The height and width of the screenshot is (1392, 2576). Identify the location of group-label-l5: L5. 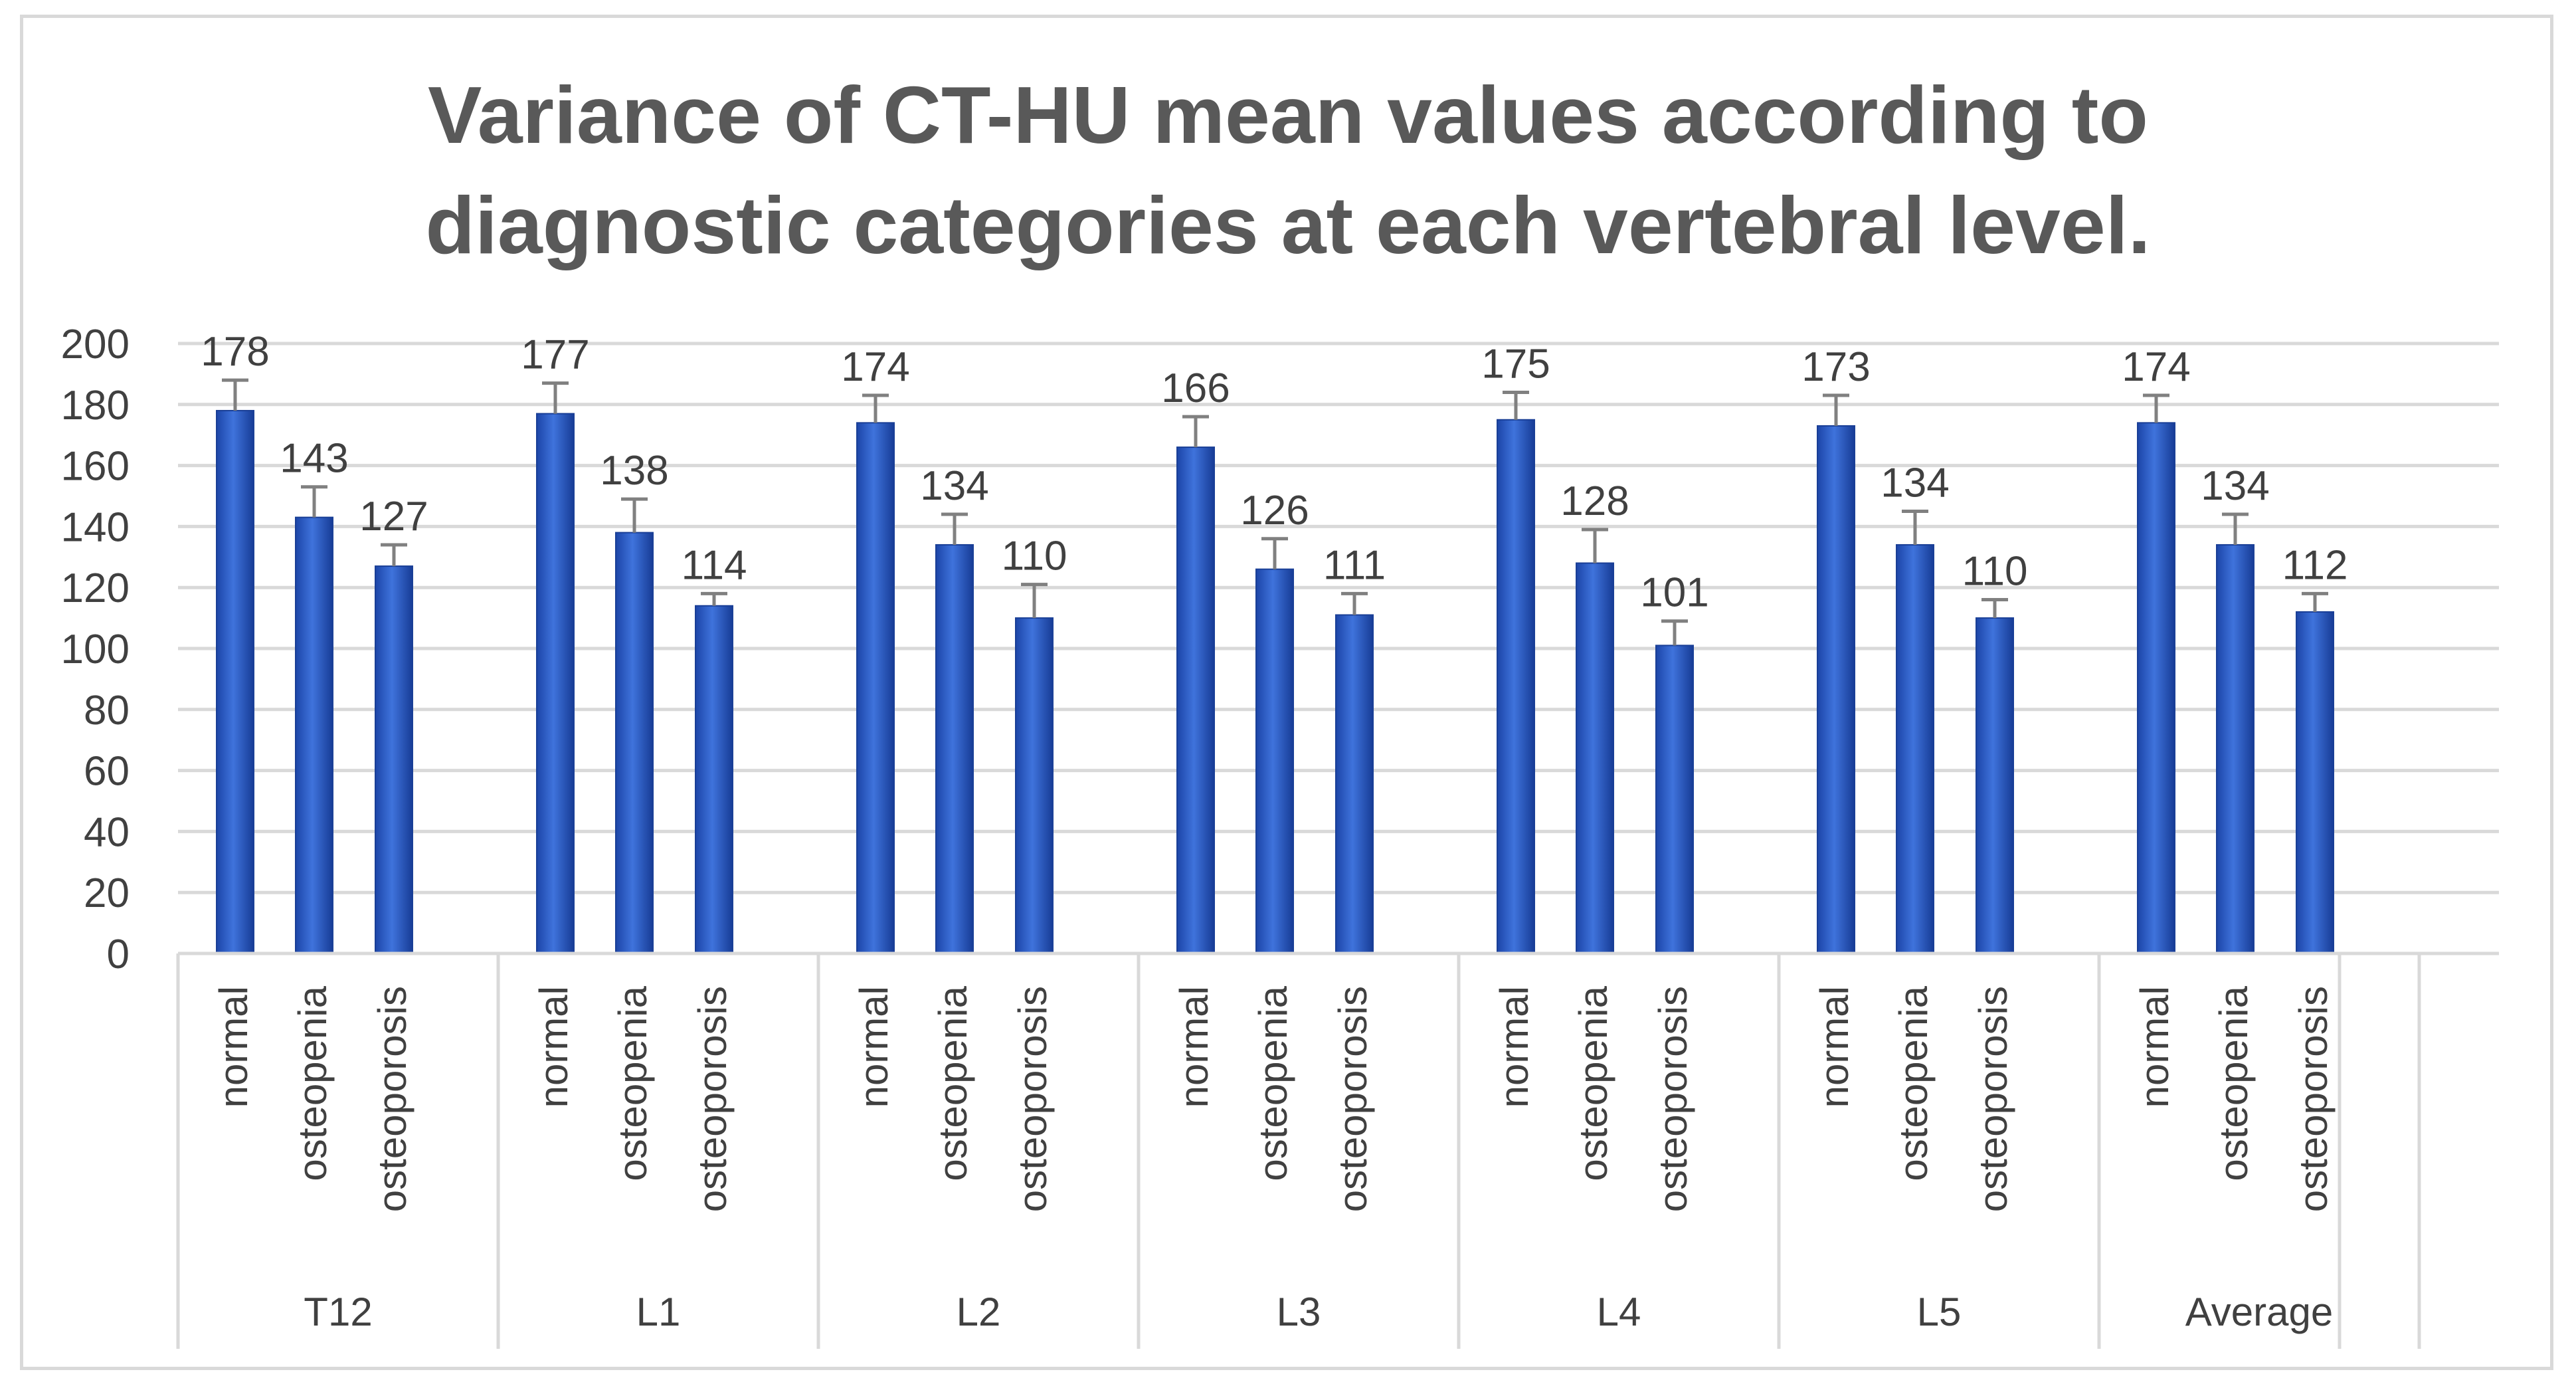
(1939, 1312).